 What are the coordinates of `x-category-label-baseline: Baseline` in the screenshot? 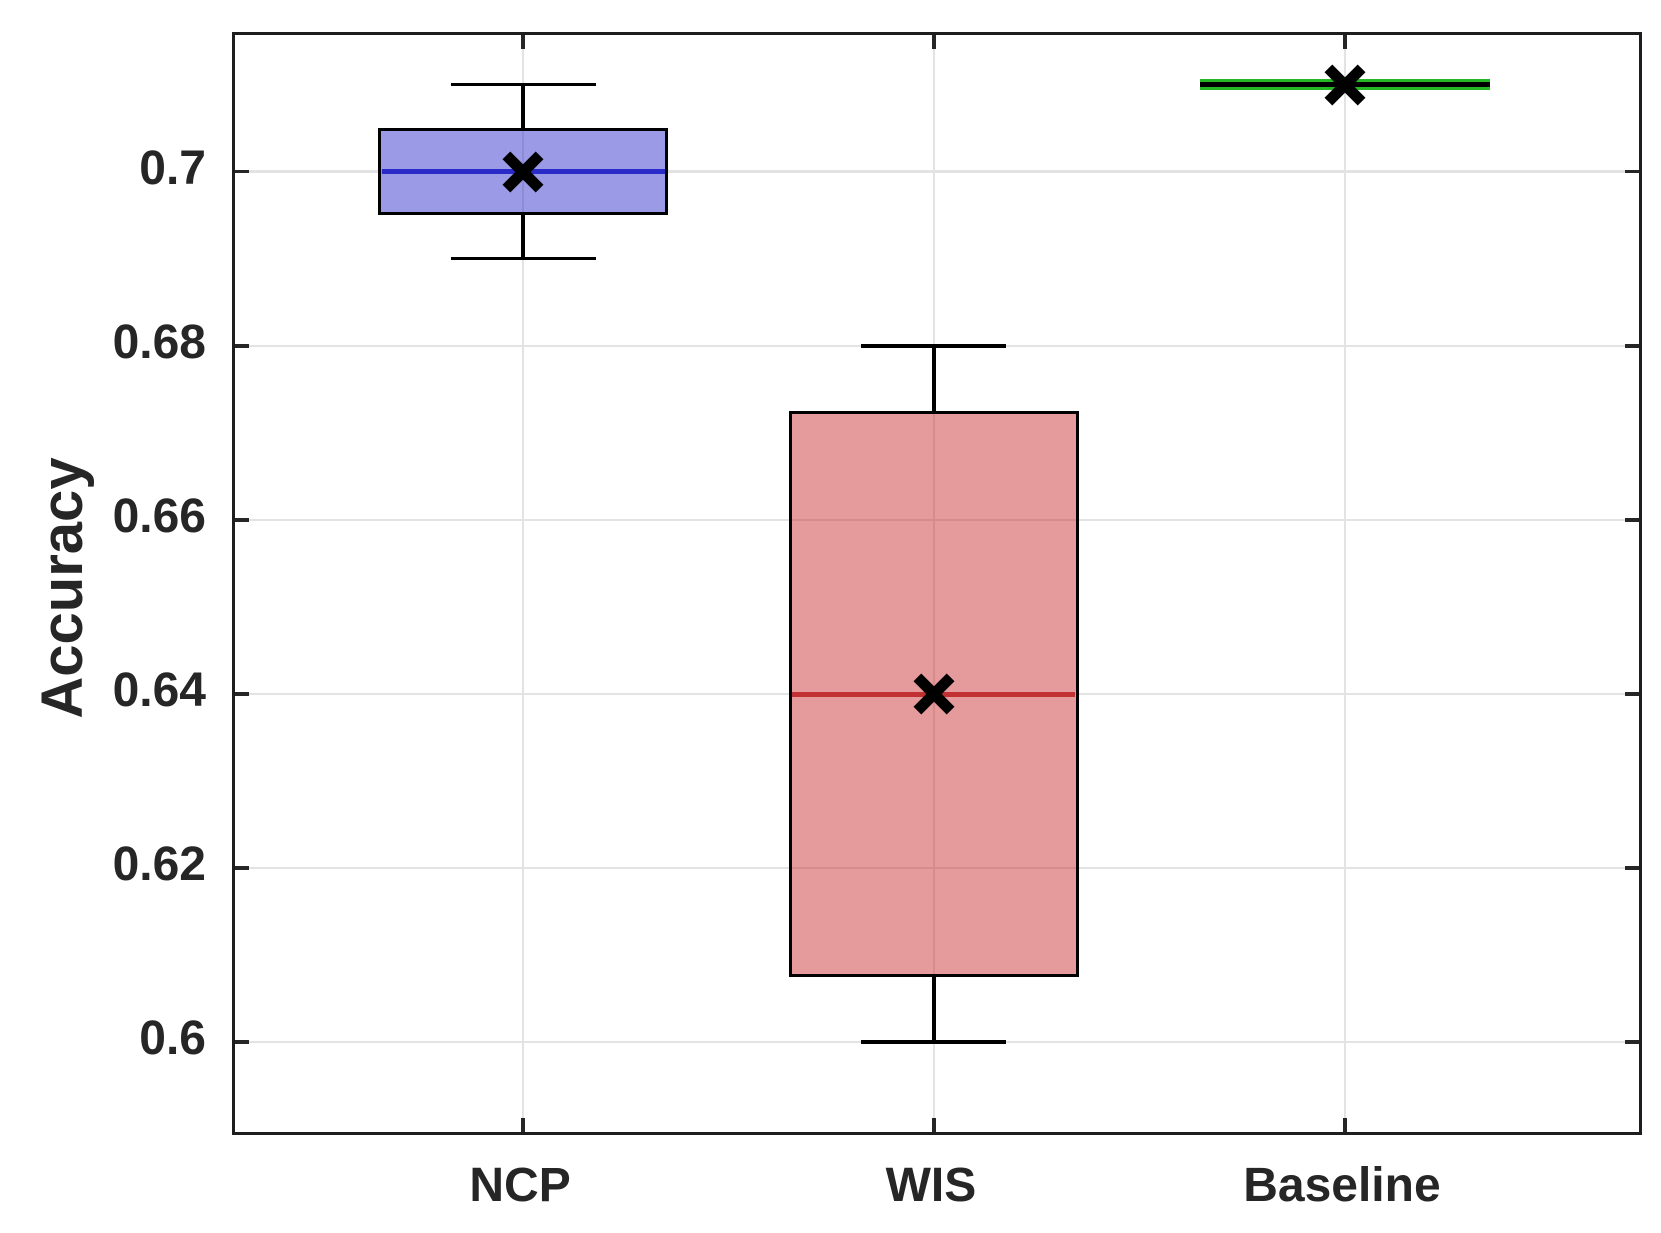 It's located at (1342, 1185).